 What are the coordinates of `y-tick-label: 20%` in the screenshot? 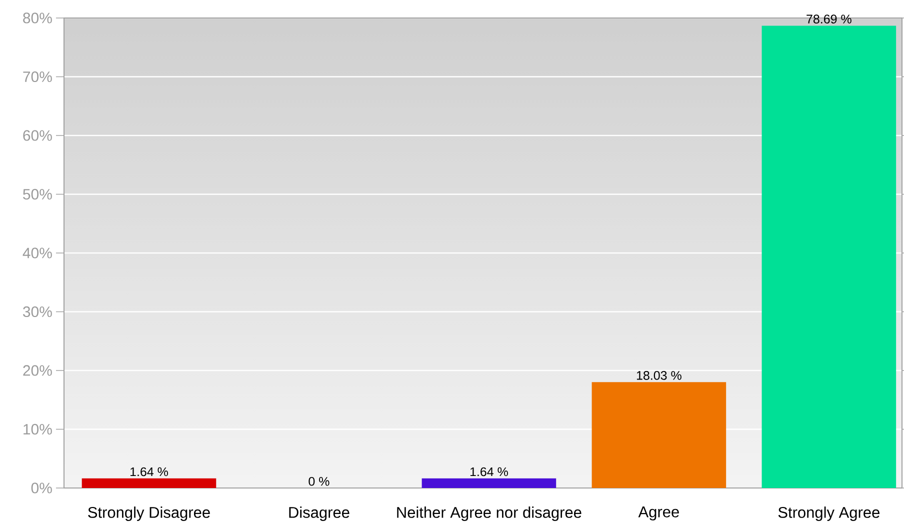 It's located at (37, 370).